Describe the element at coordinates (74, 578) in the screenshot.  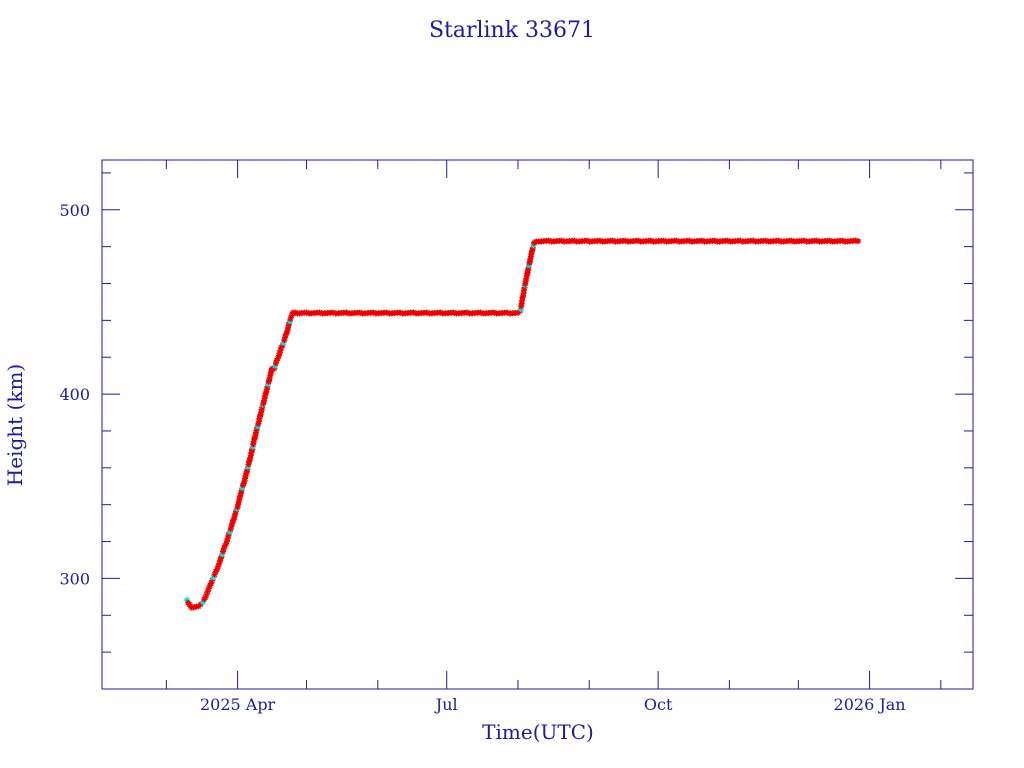
I see `y-tick-label: 300` at that location.